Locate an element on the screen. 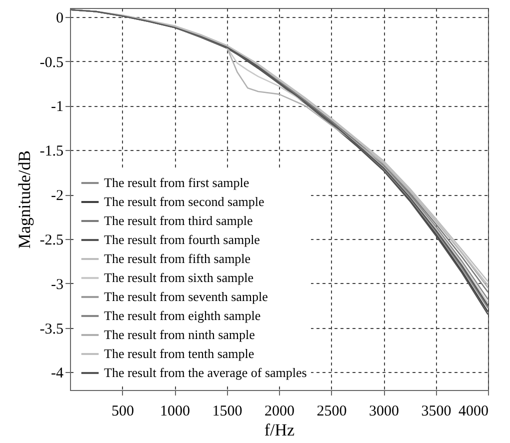  legend-label: The result from ninth sample is located at coordinates (180, 334).